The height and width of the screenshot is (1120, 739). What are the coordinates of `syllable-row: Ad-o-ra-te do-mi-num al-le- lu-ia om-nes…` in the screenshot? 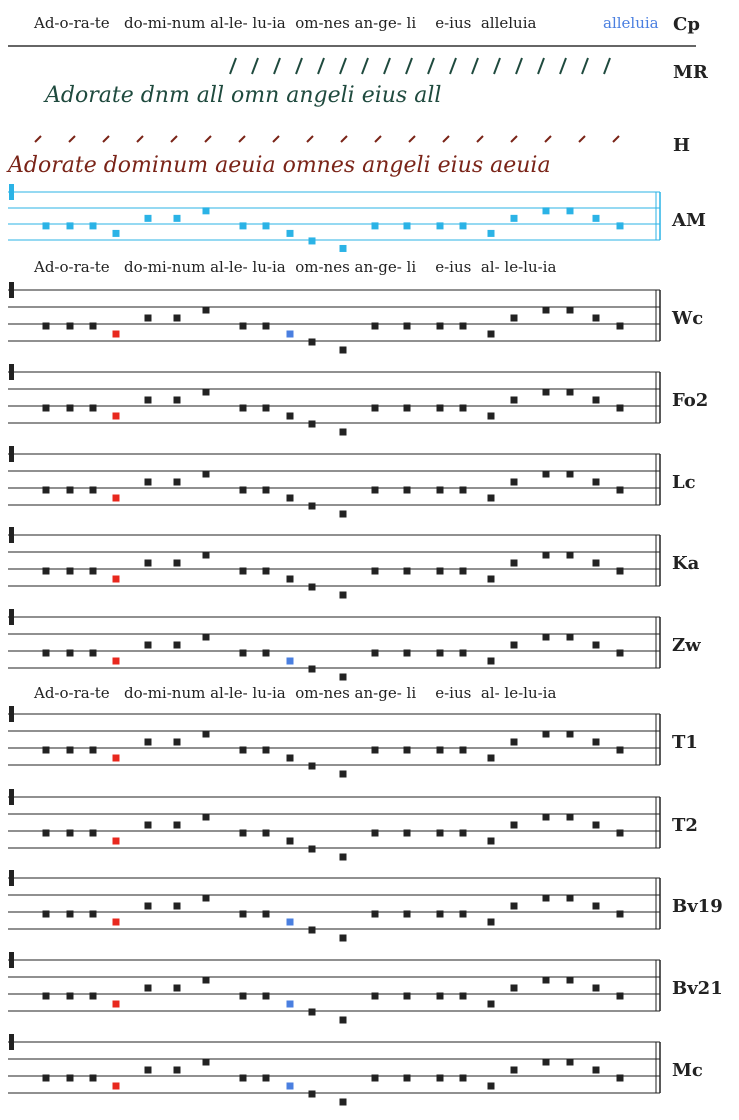 It's located at (294, 267).